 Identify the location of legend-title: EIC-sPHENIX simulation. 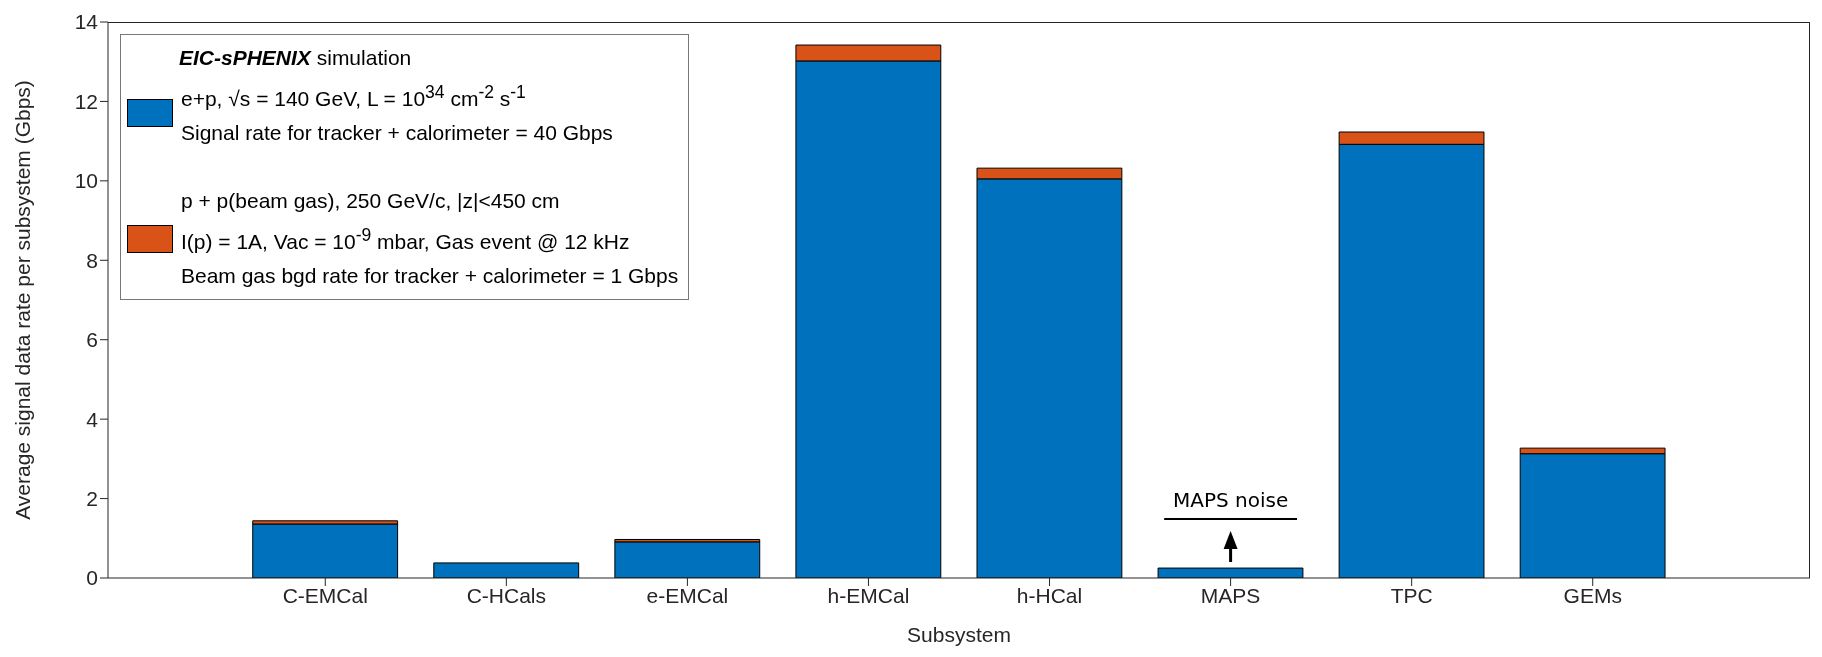
(295, 58).